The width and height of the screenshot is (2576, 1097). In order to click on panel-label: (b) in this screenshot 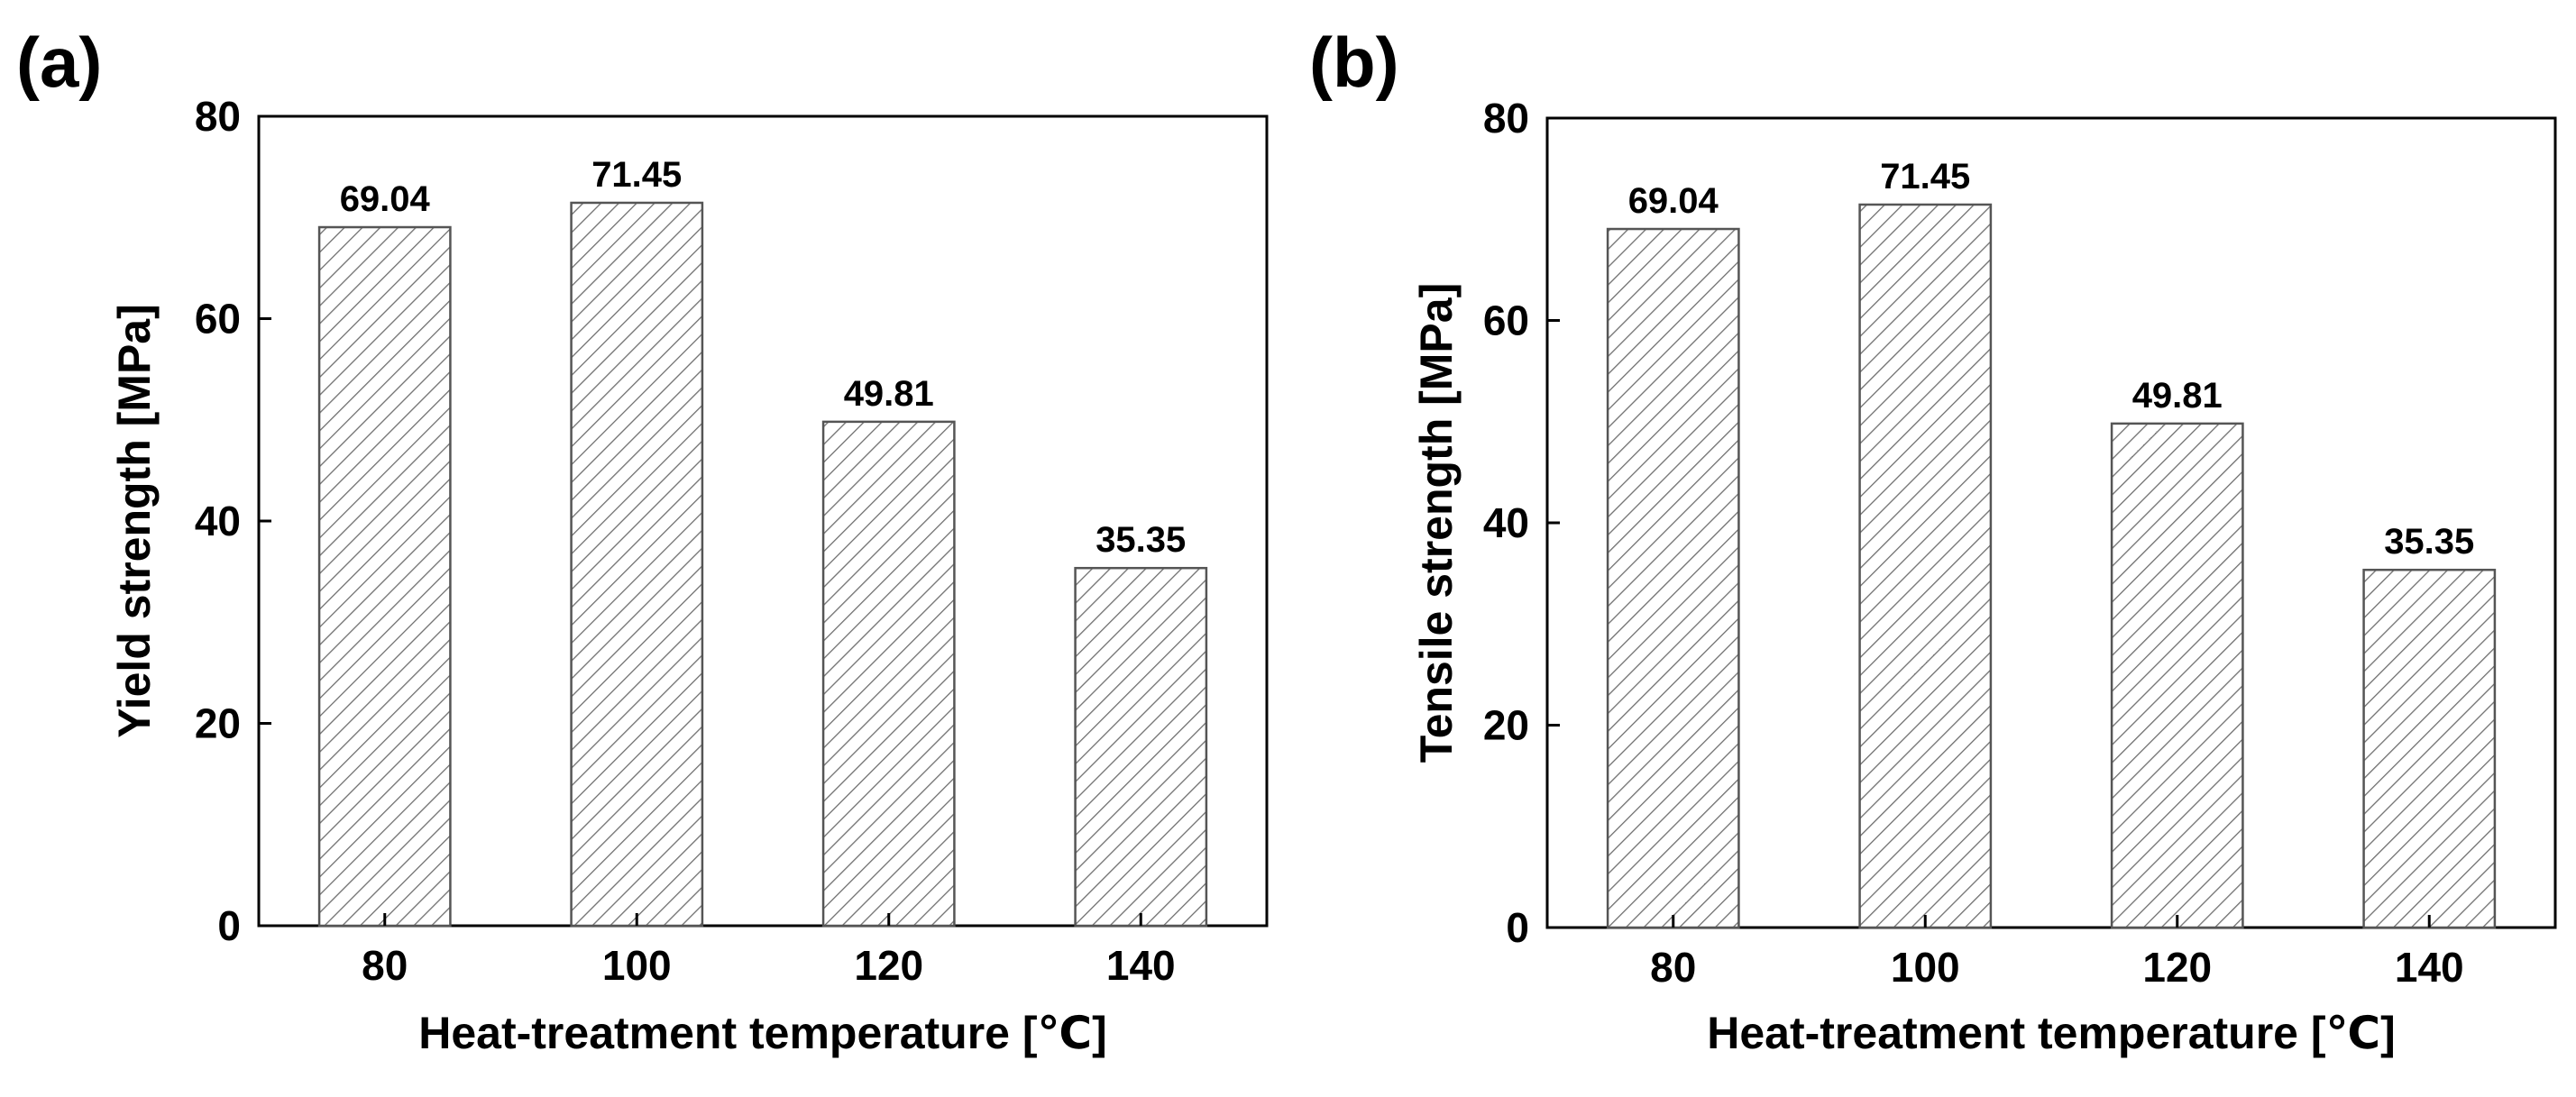, I will do `click(1354, 63)`.